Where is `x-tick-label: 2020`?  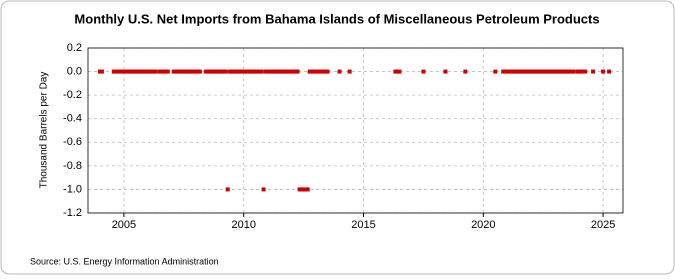 x-tick-label: 2020 is located at coordinates (483, 225).